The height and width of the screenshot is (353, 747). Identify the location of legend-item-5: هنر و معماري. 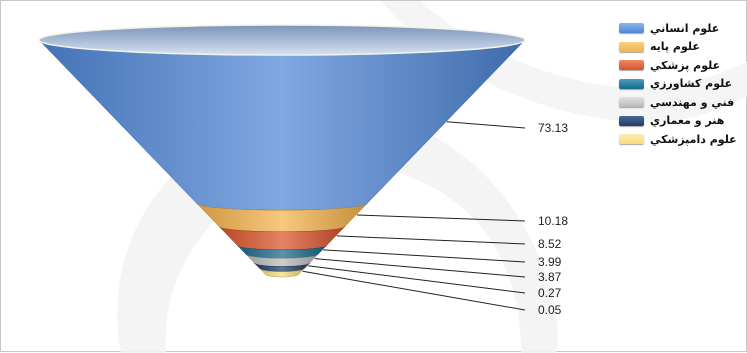
(674, 121).